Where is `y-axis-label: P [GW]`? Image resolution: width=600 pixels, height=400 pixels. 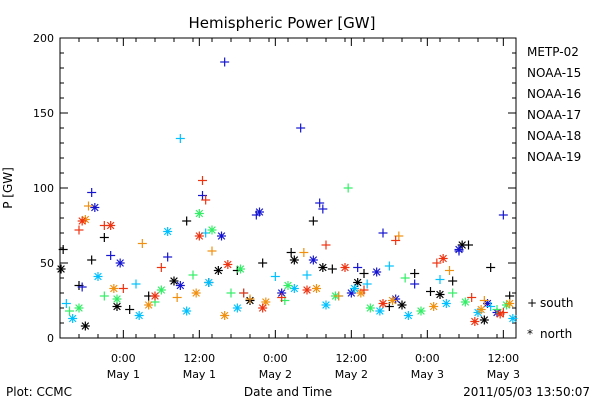
y-axis-label: P [GW] is located at coordinates (8, 188).